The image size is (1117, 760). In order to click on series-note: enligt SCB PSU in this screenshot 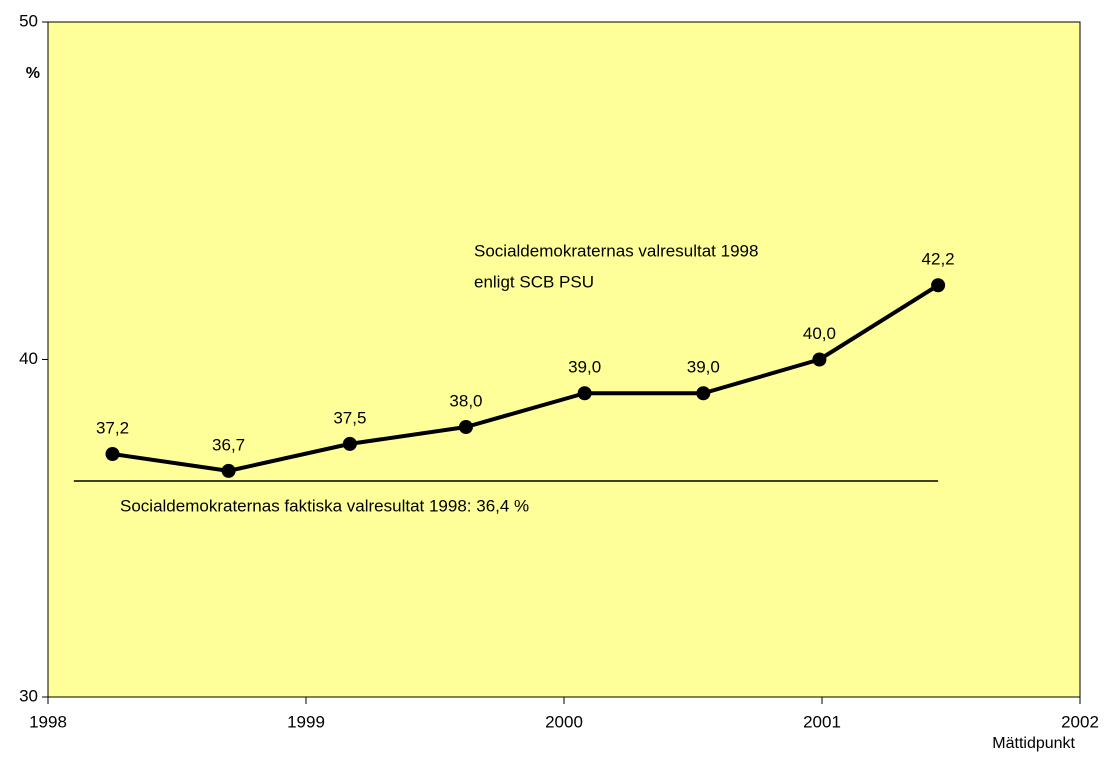, I will do `click(534, 281)`.